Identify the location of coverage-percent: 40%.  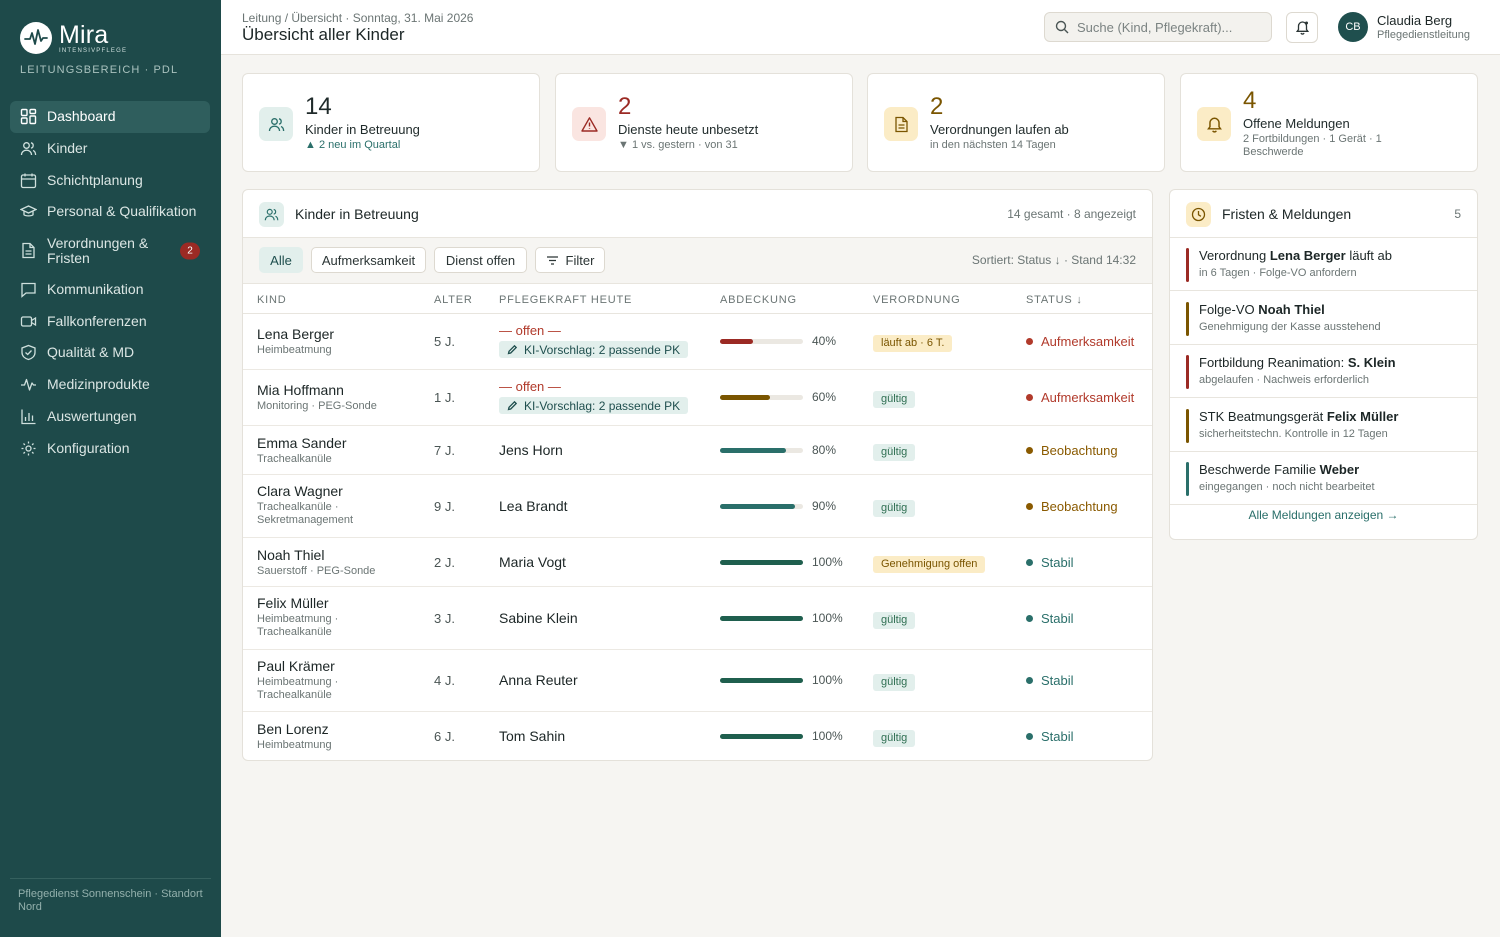
(824, 341).